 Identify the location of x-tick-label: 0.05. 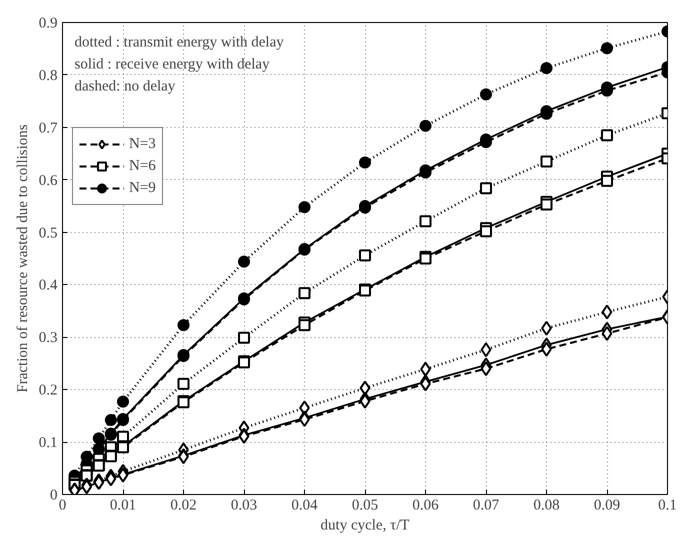
(365, 506).